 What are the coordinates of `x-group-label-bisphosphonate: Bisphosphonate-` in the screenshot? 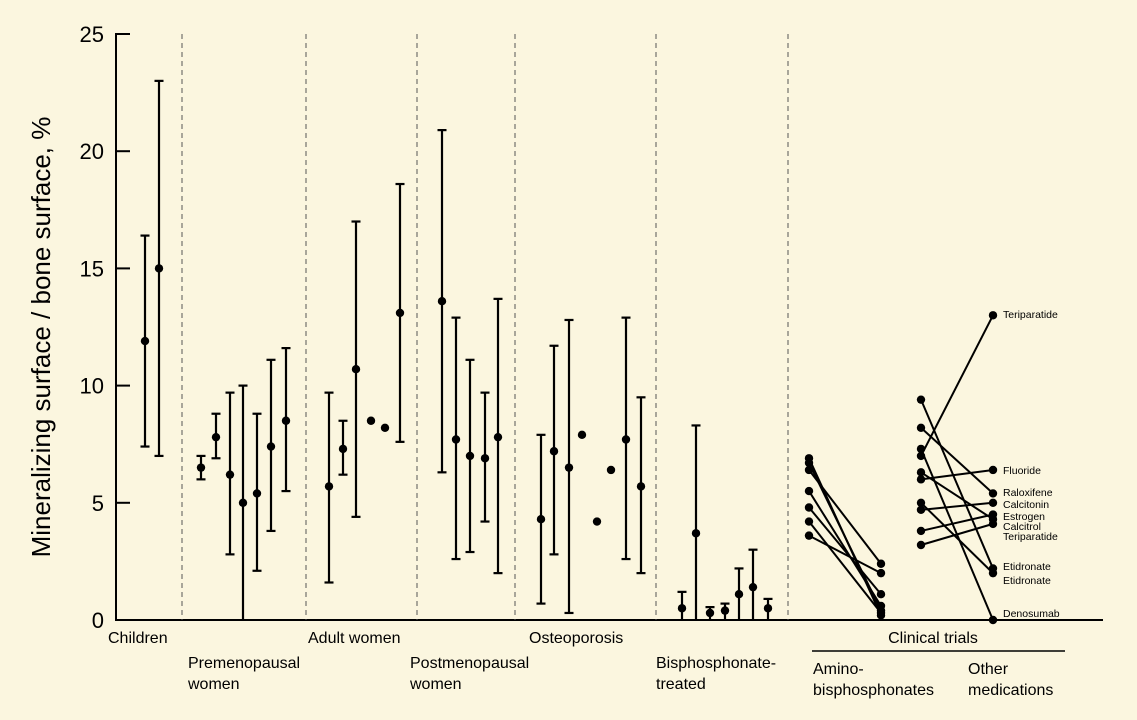 It's located at (716, 663).